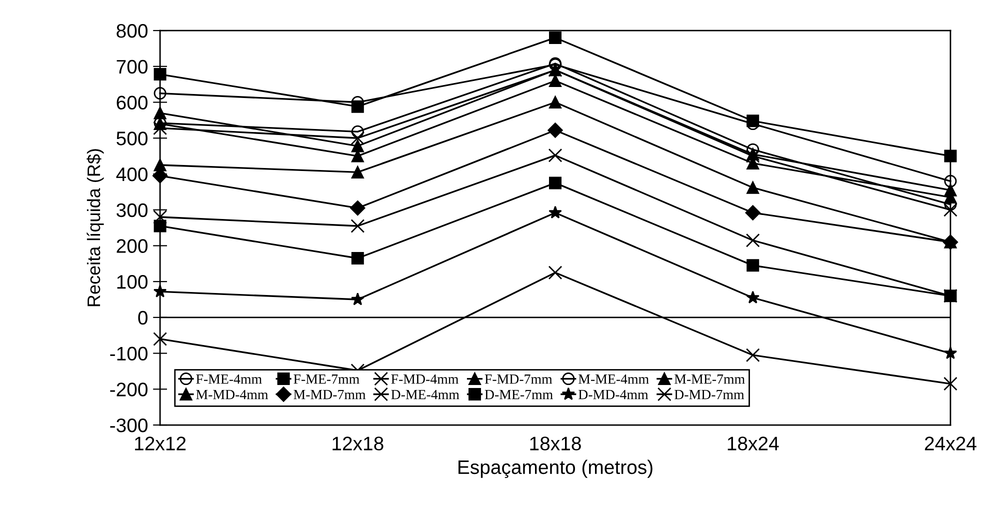 This screenshot has height=509, width=988. What do you see at coordinates (518, 379) in the screenshot?
I see `legend-label: F-MD-7mm` at bounding box center [518, 379].